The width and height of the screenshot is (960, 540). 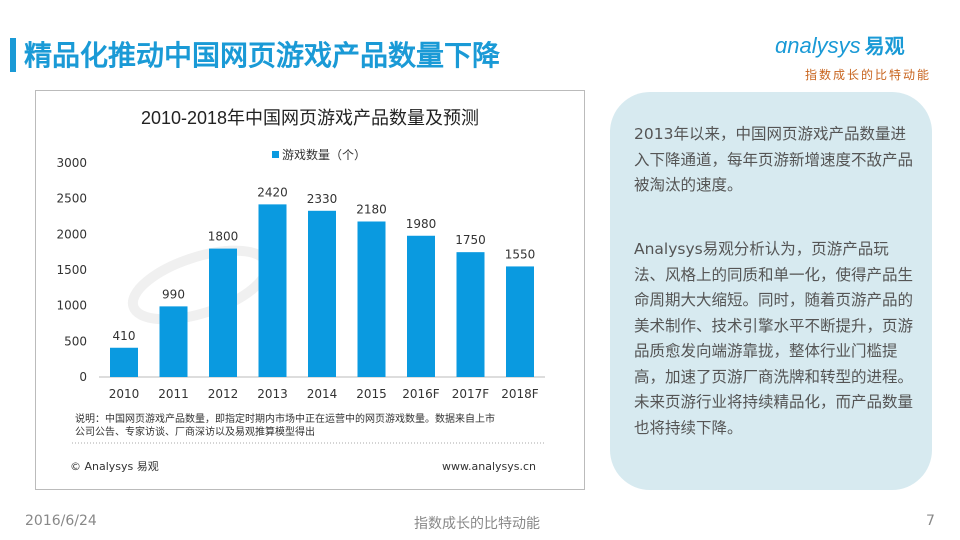 I want to click on y-tick-label: 0, so click(x=83, y=377).